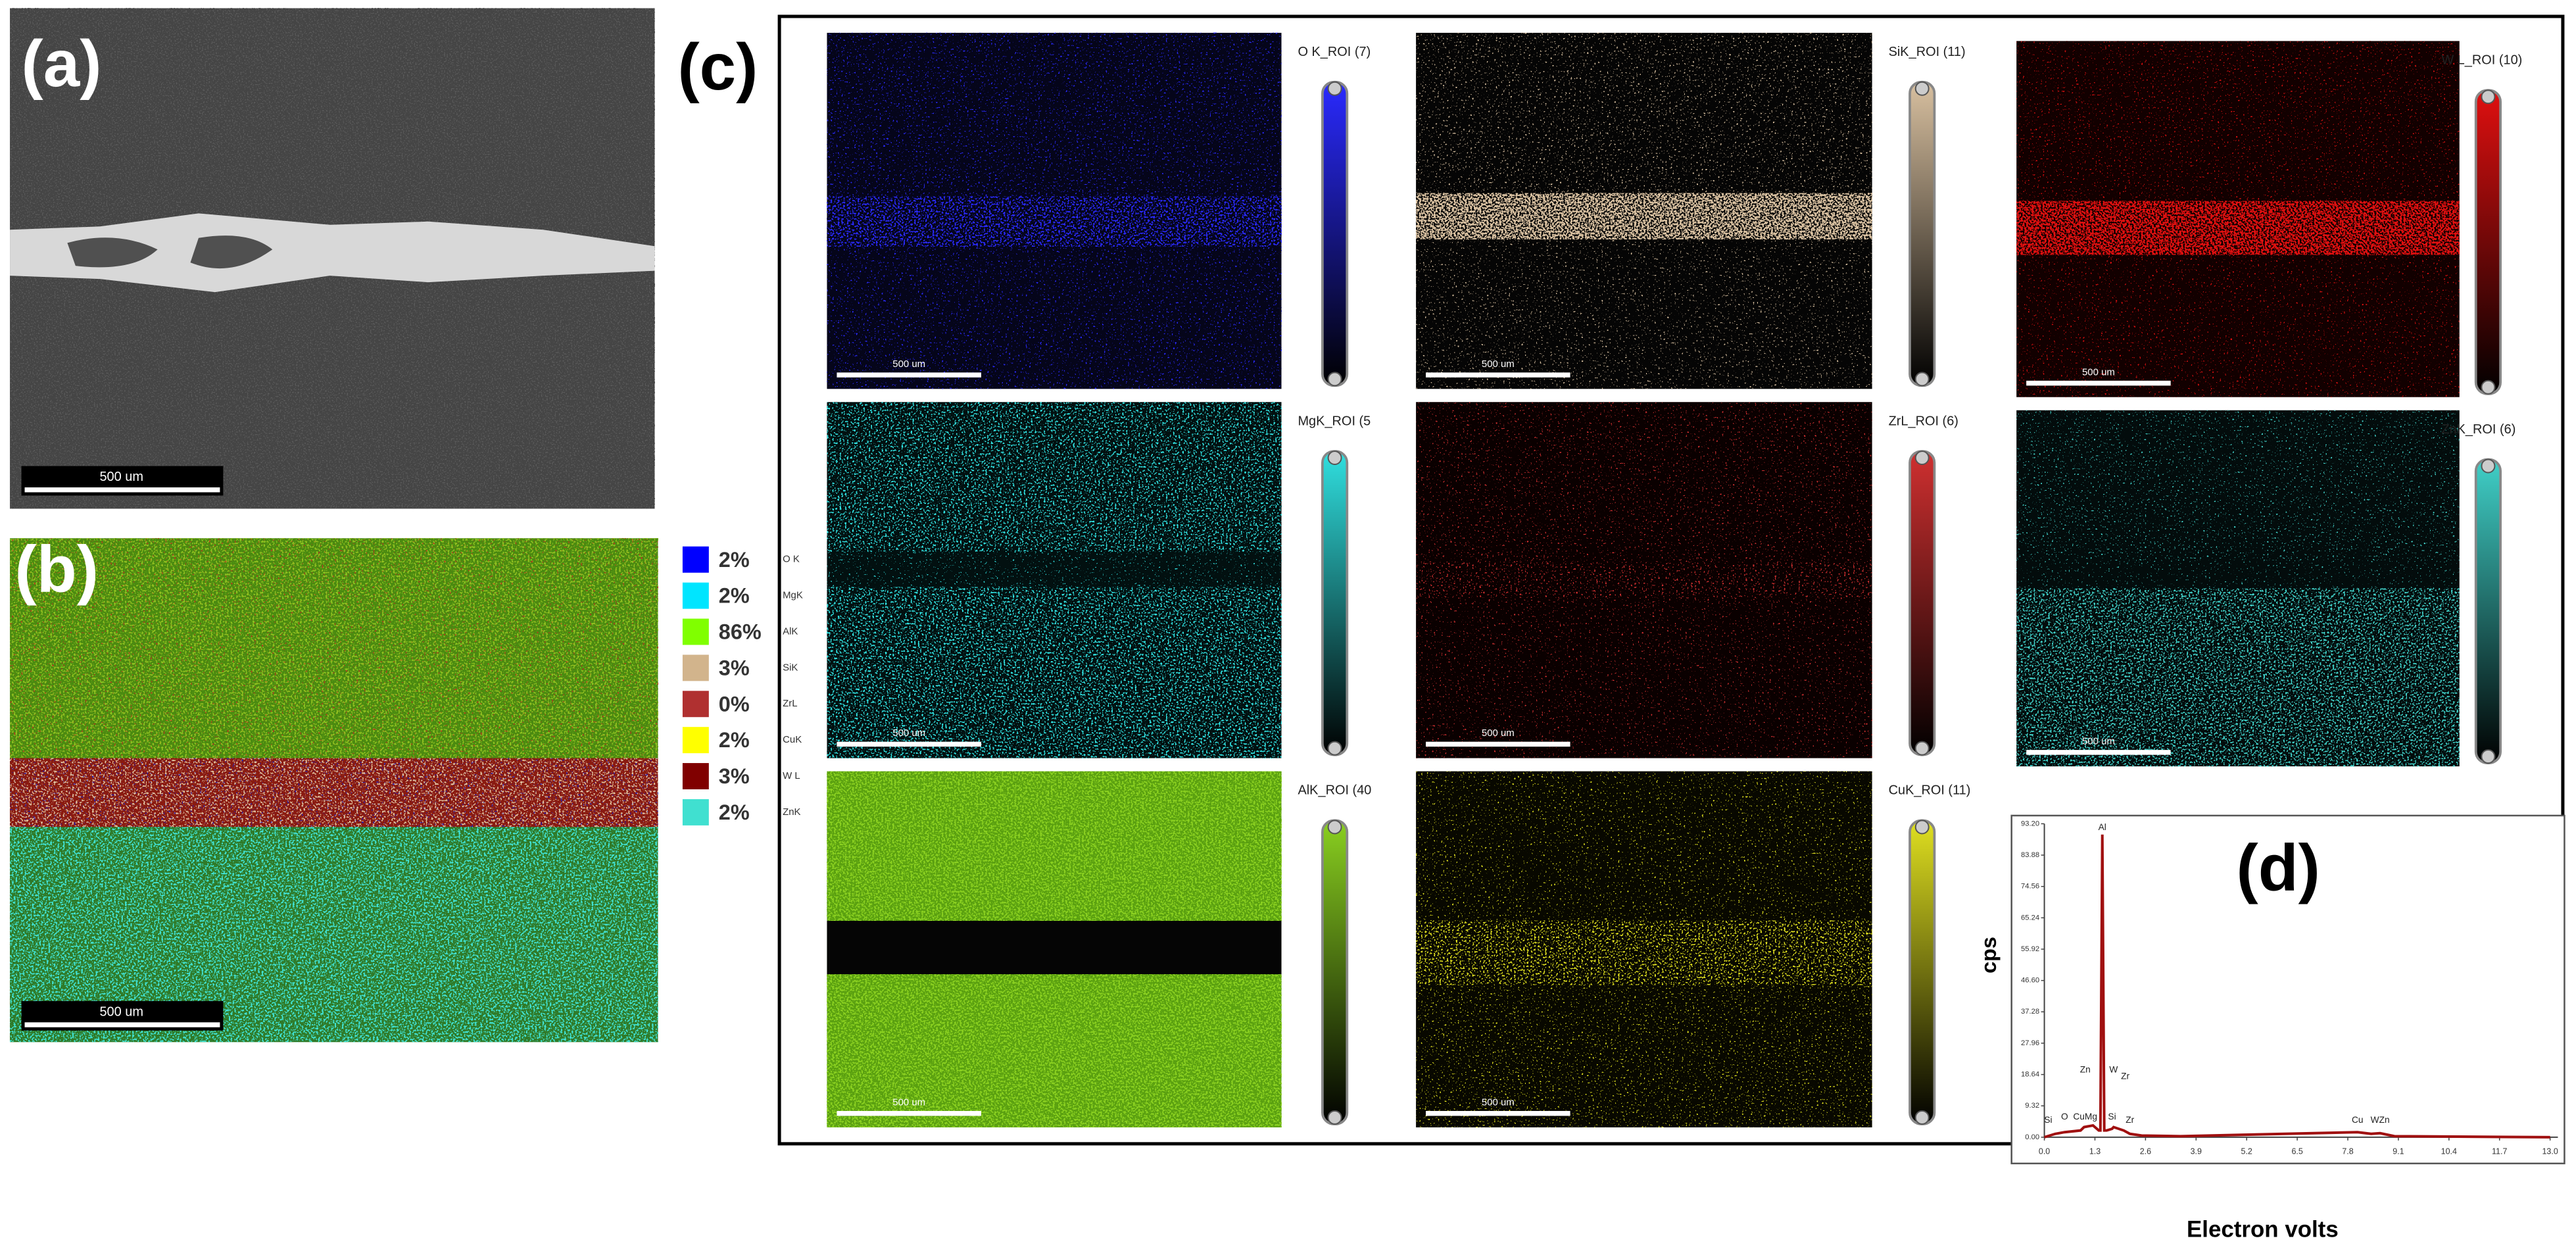  Describe the element at coordinates (734, 704) in the screenshot. I see `legend-percent: 0%` at that location.